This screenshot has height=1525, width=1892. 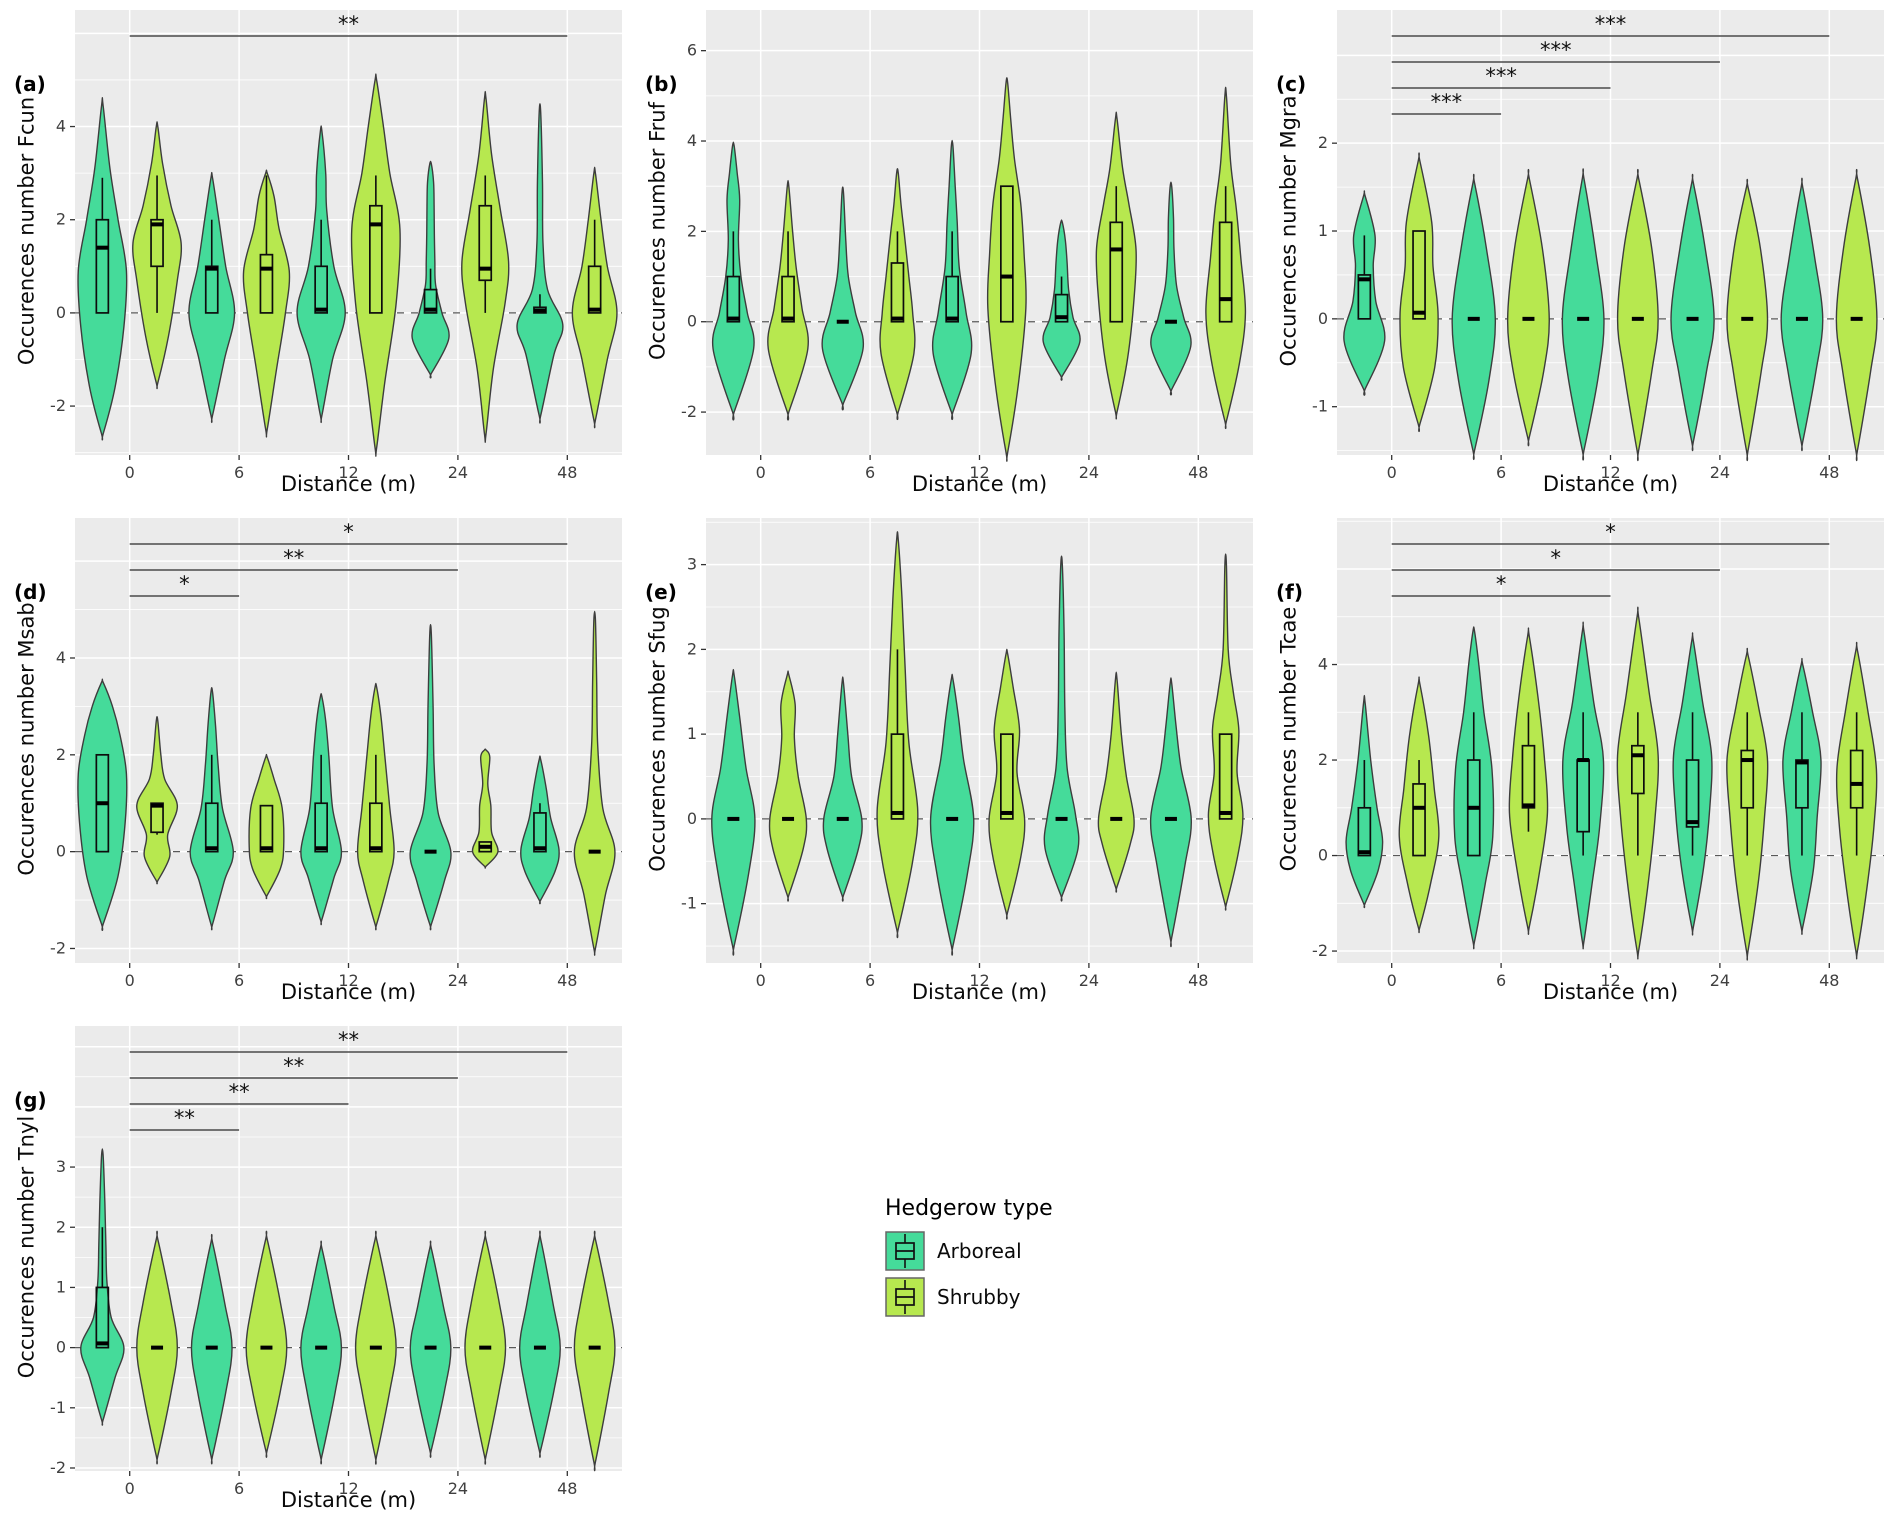 What do you see at coordinates (692, 564) in the screenshot?
I see `svg-text: 3` at bounding box center [692, 564].